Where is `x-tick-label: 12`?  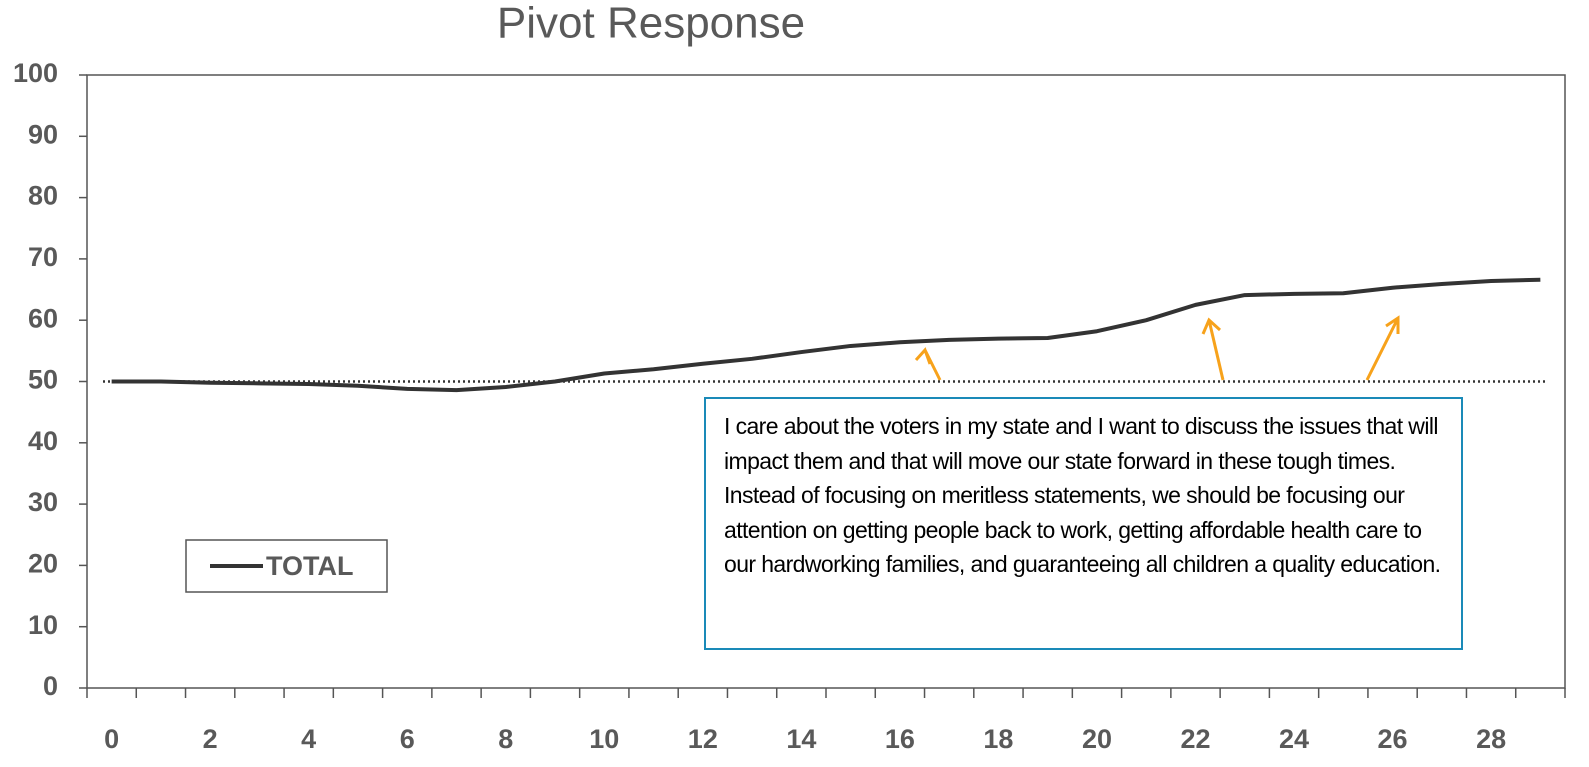 x-tick-label: 12 is located at coordinates (703, 739).